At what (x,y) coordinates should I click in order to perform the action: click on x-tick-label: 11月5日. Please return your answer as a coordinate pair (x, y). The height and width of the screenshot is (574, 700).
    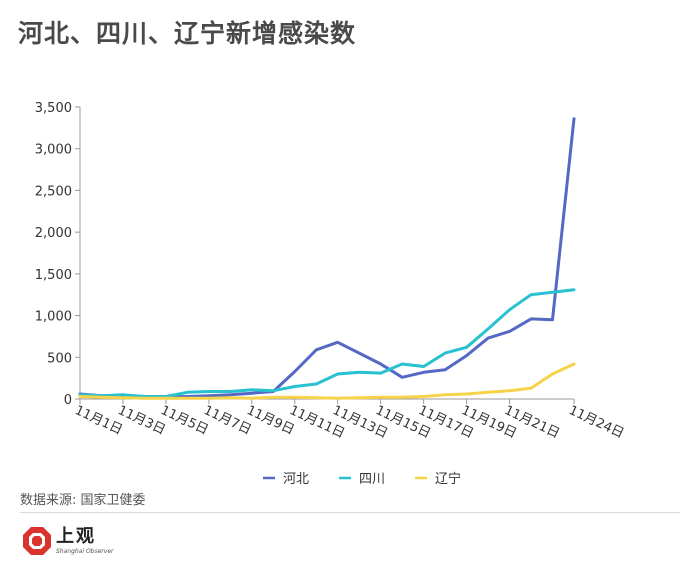
    Looking at the image, I should click on (184, 420).